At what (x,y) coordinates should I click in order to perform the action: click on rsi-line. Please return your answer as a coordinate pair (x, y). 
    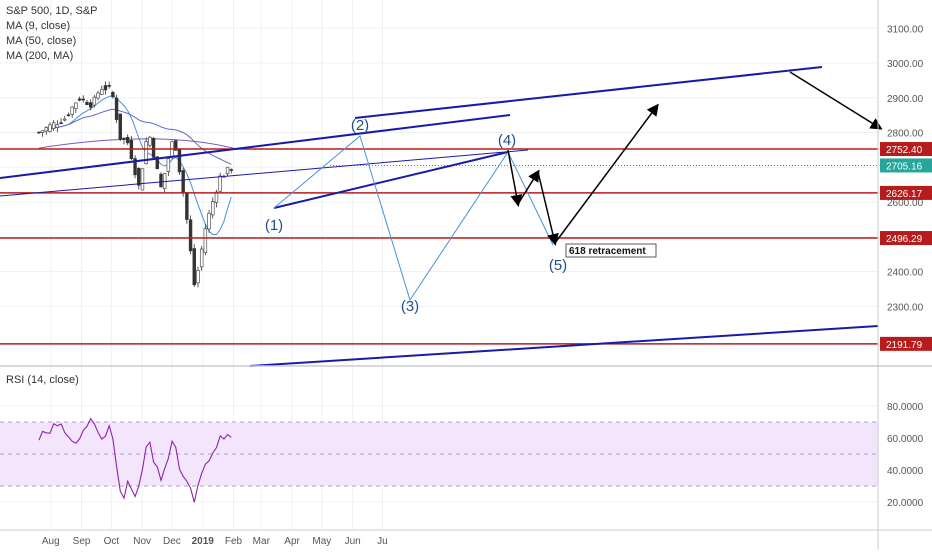
    Looking at the image, I should click on (135, 460).